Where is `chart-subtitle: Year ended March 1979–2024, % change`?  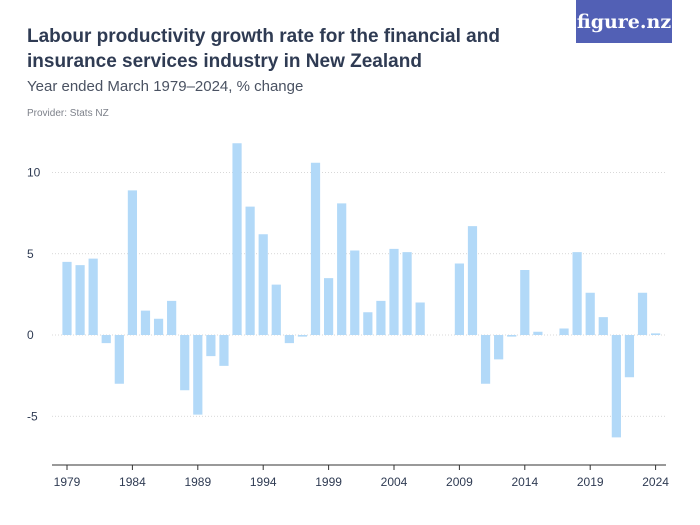 chart-subtitle: Year ended March 1979–2024, % change is located at coordinates (165, 86).